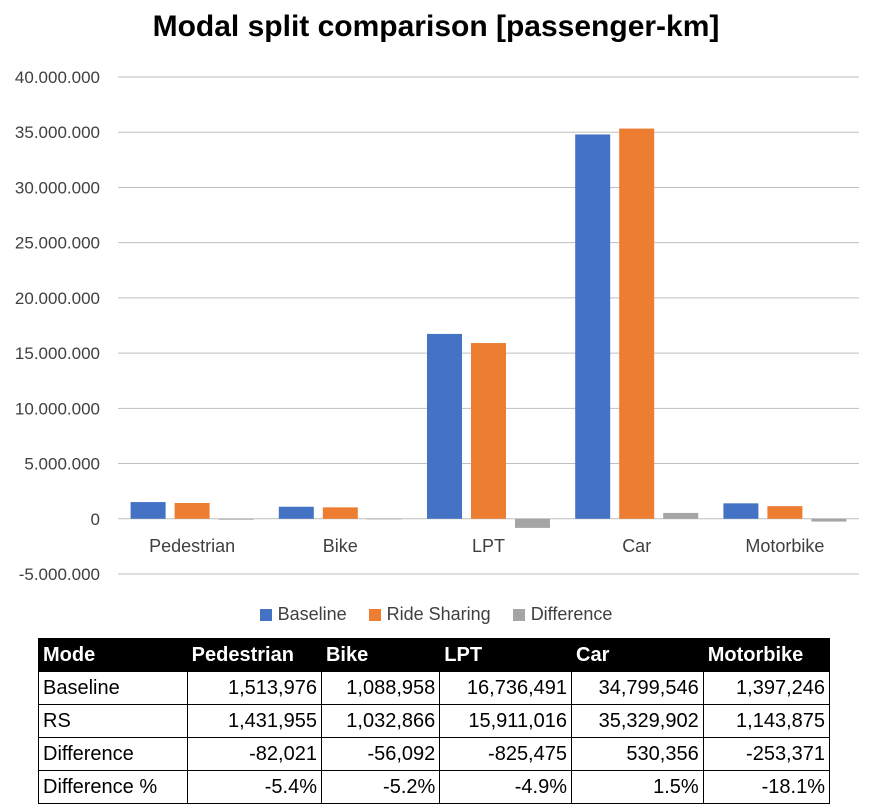  What do you see at coordinates (57, 132) in the screenshot?
I see `y-tick-label: 35.000.000` at bounding box center [57, 132].